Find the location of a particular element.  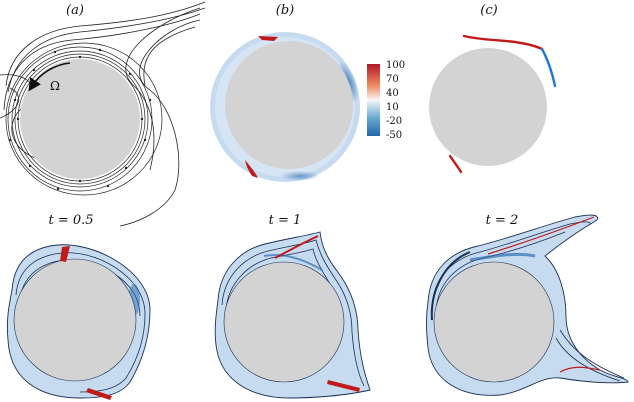

panel-b: (b) is located at coordinates (285, 92).